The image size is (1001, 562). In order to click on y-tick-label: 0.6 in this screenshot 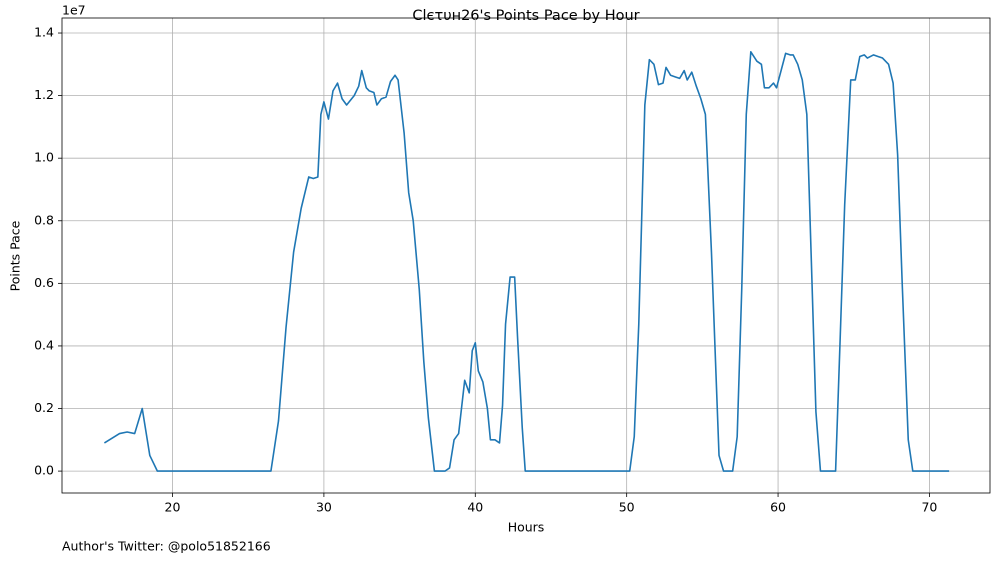, I will do `click(44, 282)`.